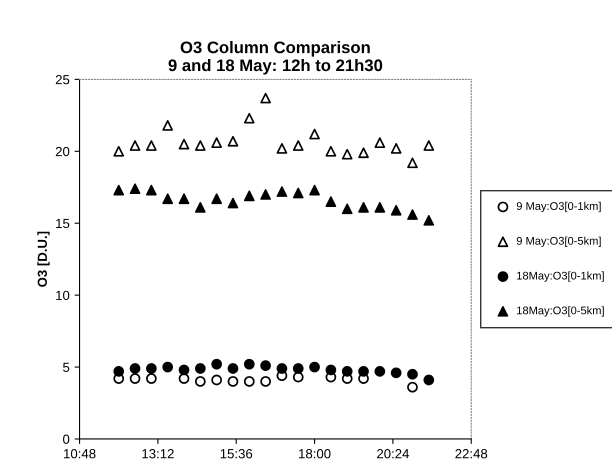 The height and width of the screenshot is (467, 612). I want to click on x-tick-label: 20:24, so click(393, 453).